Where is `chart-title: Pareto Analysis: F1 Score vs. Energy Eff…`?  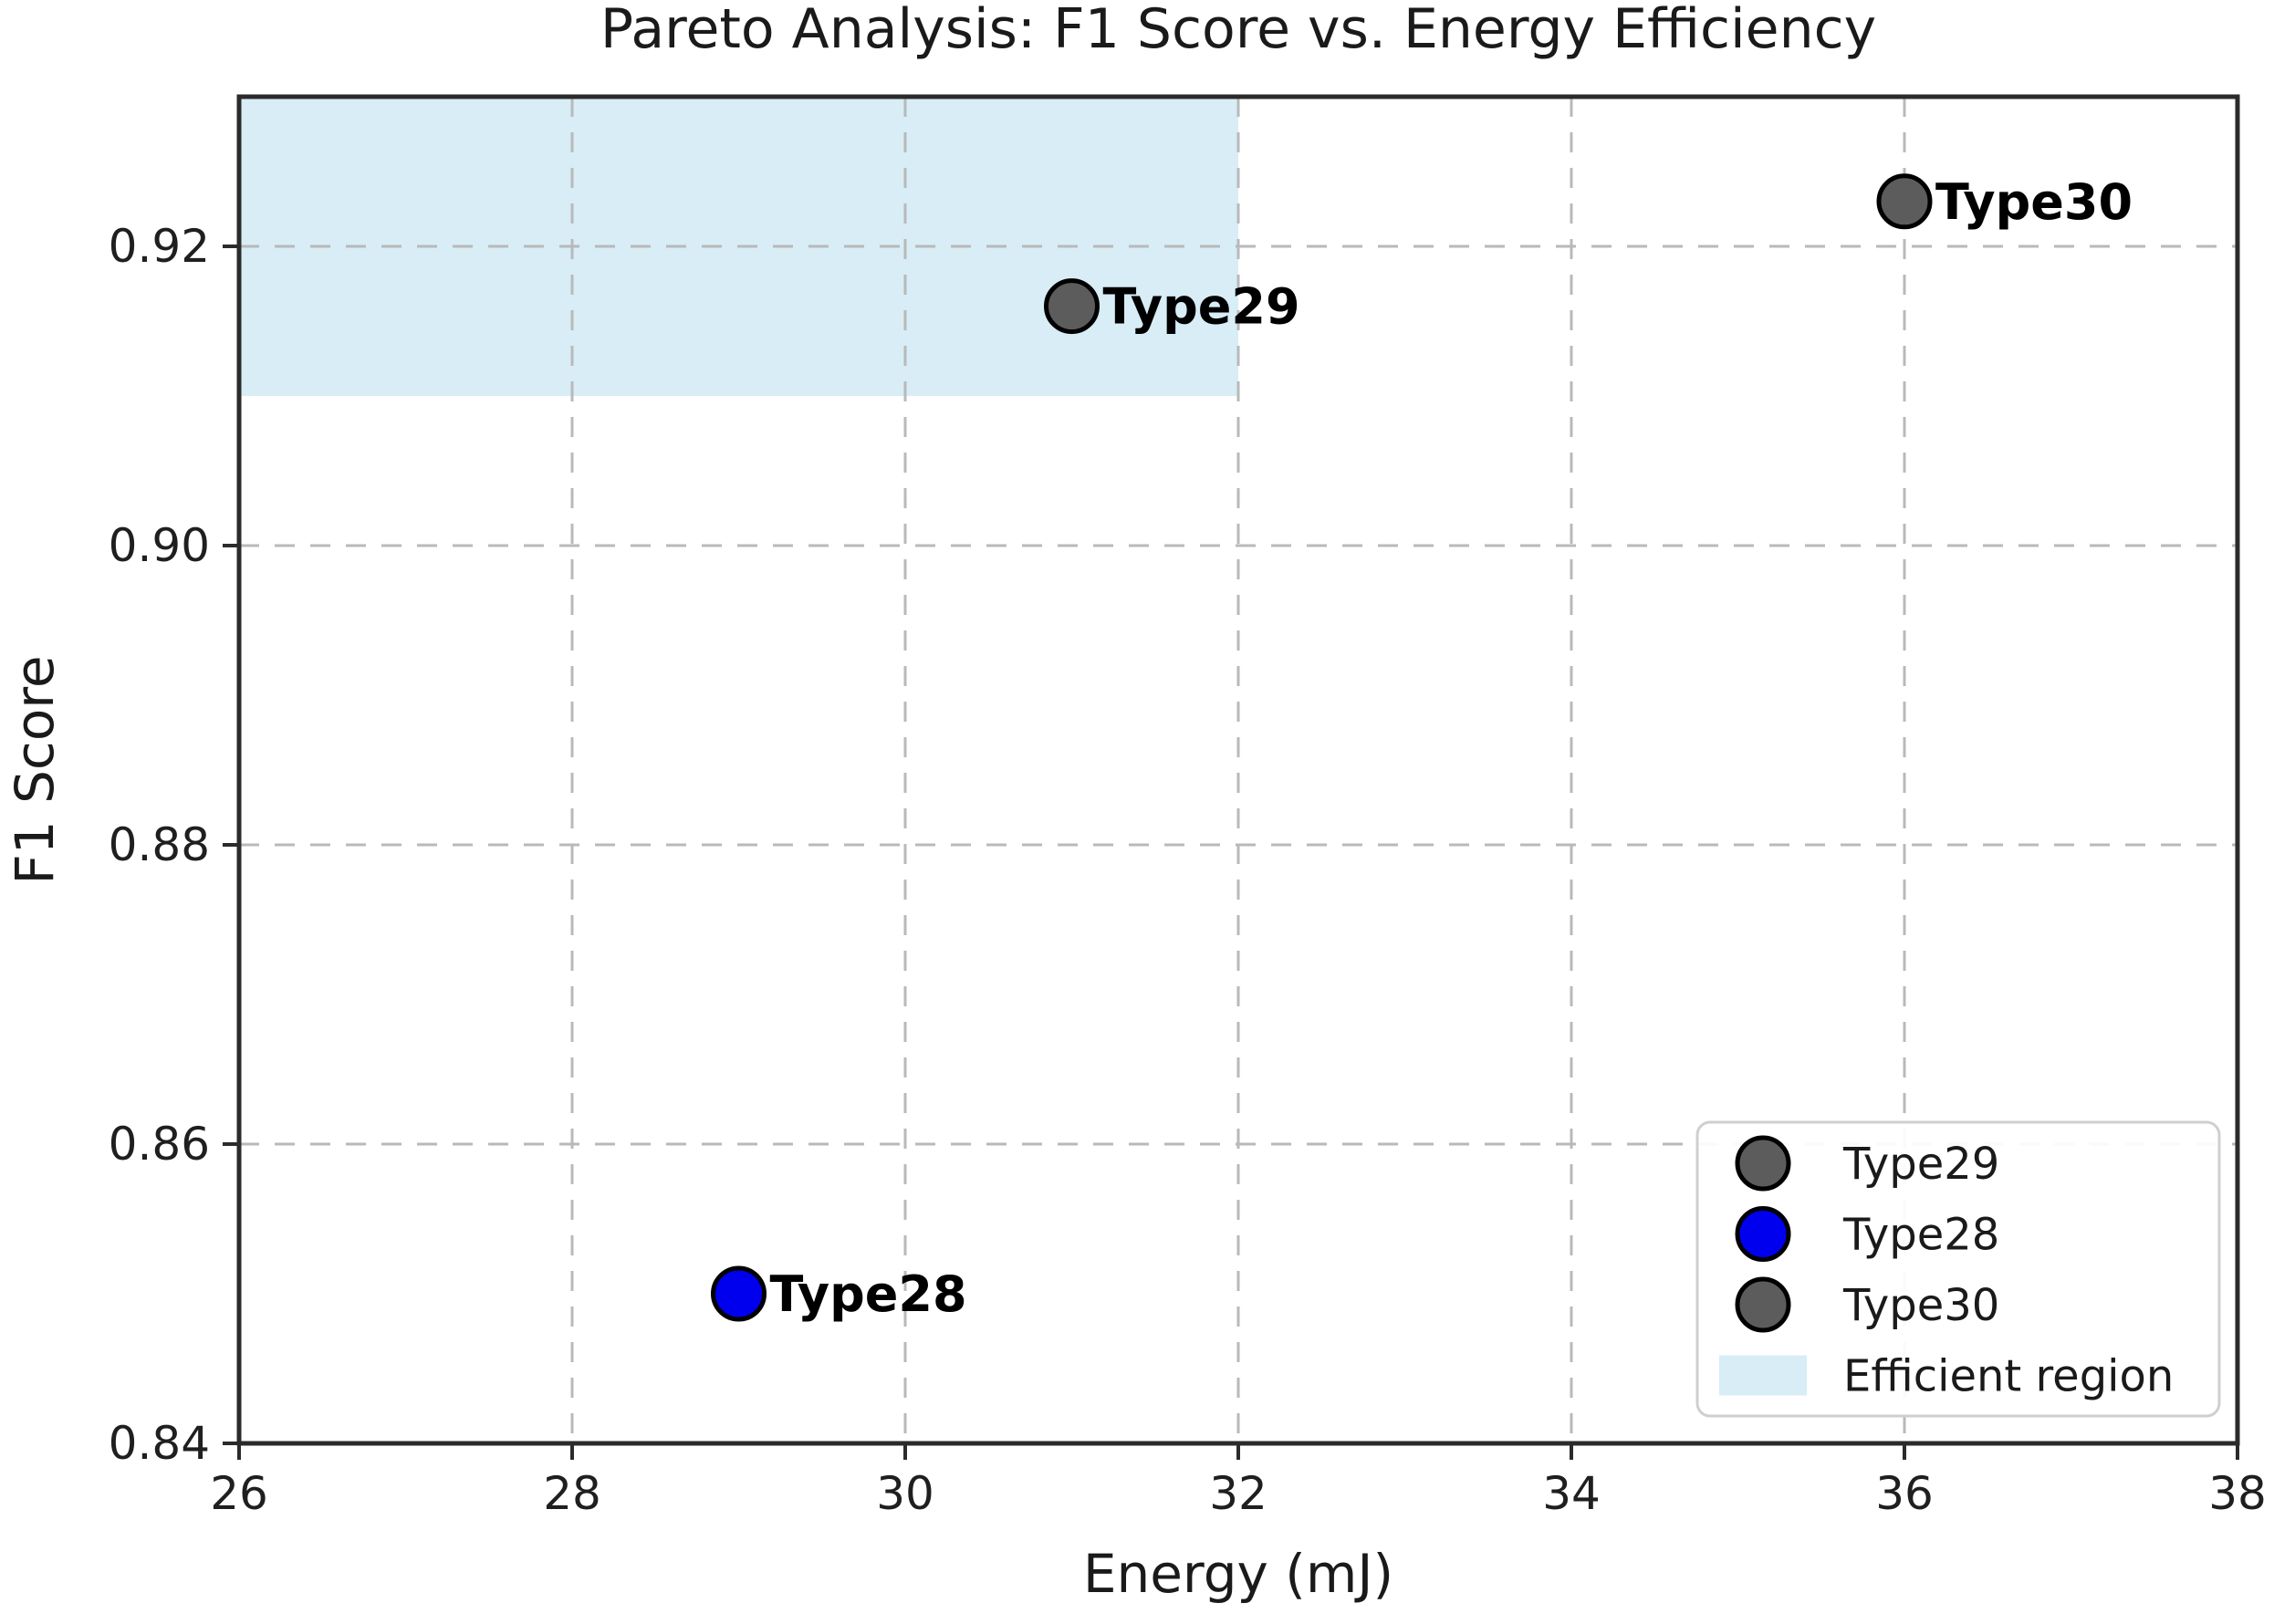 chart-title: Pareto Analysis: F1 Score vs. Energy Eff… is located at coordinates (1238, 30).